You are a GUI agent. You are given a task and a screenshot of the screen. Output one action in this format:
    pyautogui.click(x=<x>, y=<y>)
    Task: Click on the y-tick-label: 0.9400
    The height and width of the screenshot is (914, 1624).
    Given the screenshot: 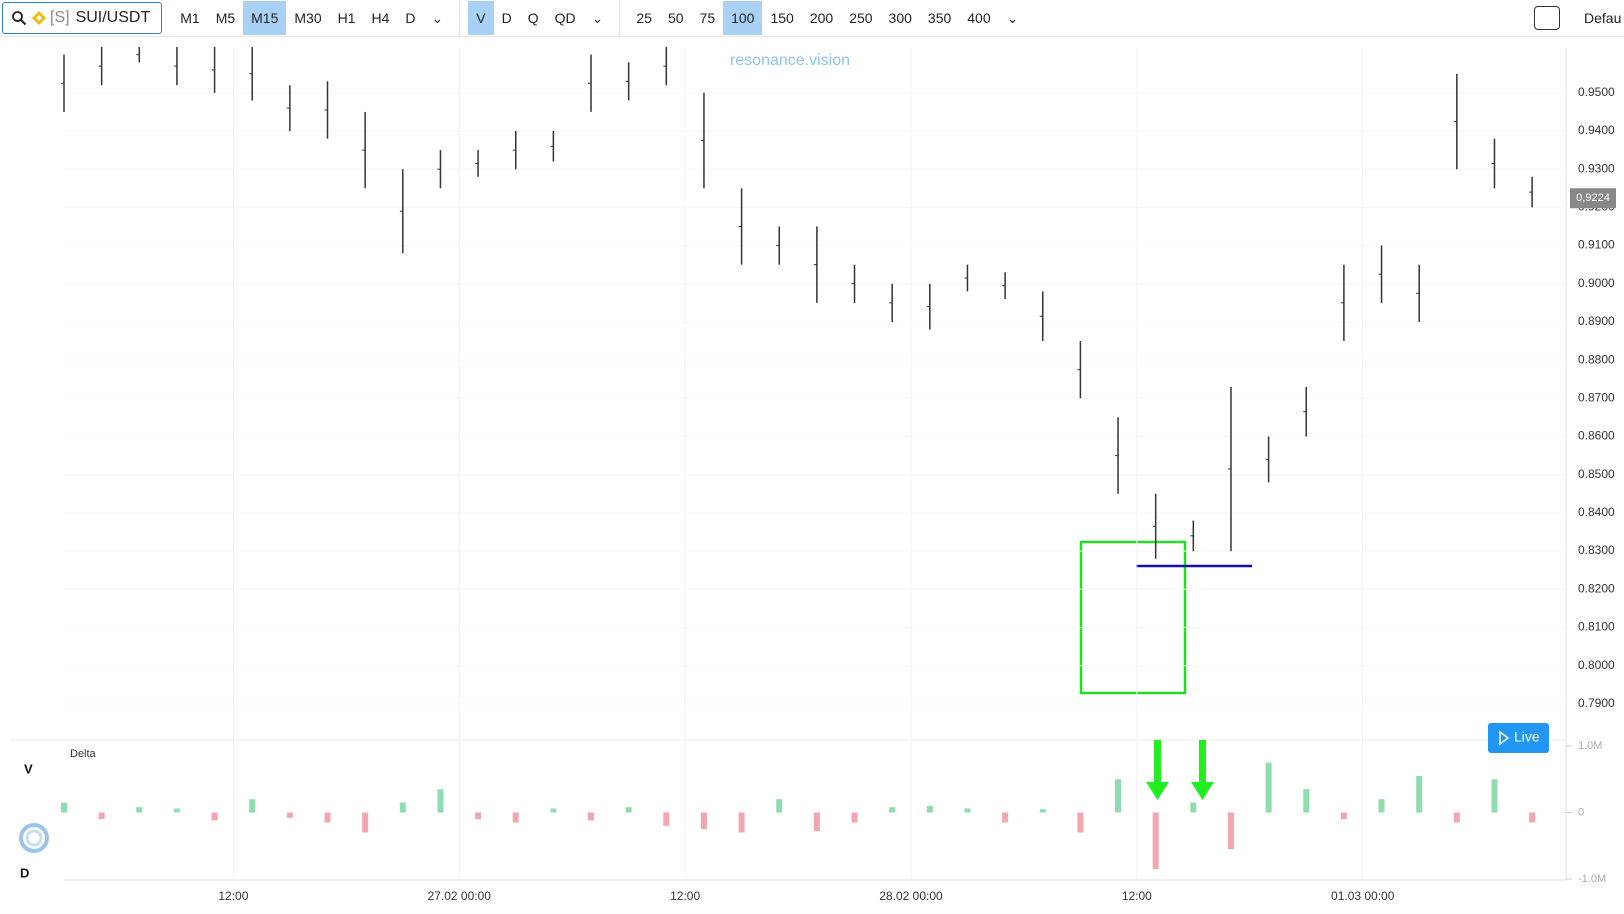 What is the action you would take?
    pyautogui.click(x=1596, y=130)
    